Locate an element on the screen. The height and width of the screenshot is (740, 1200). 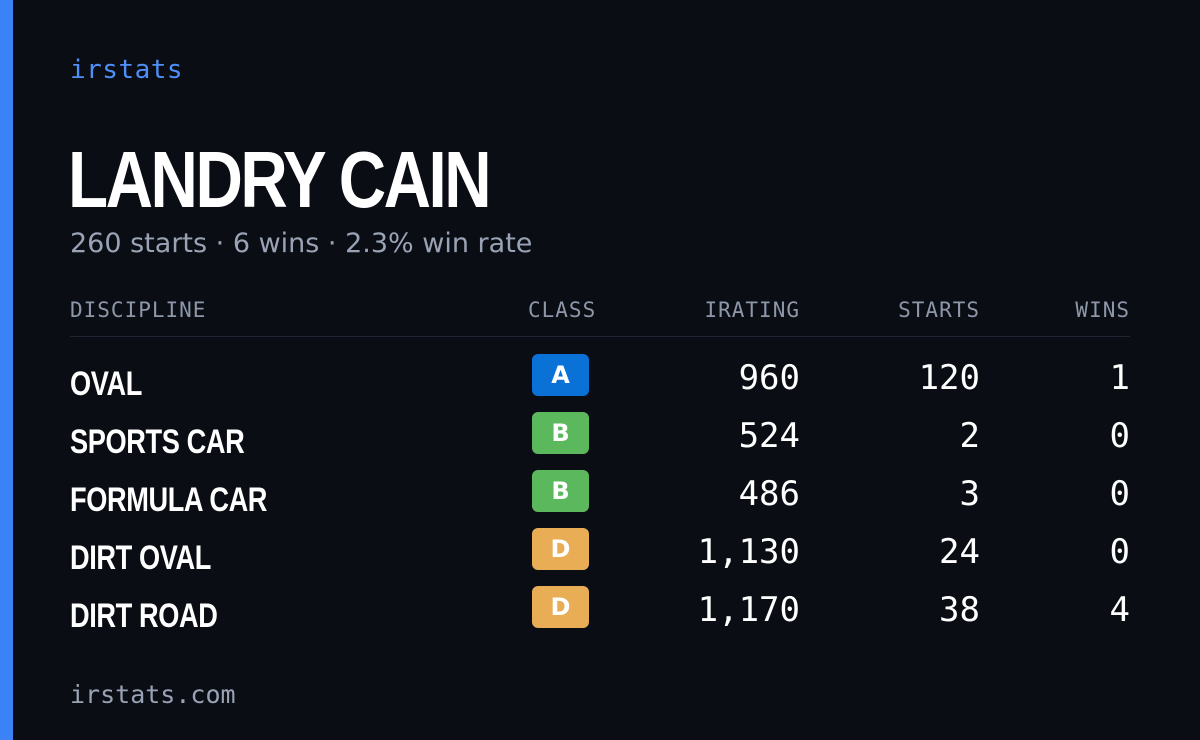
starts-value: 2 is located at coordinates (969, 436).